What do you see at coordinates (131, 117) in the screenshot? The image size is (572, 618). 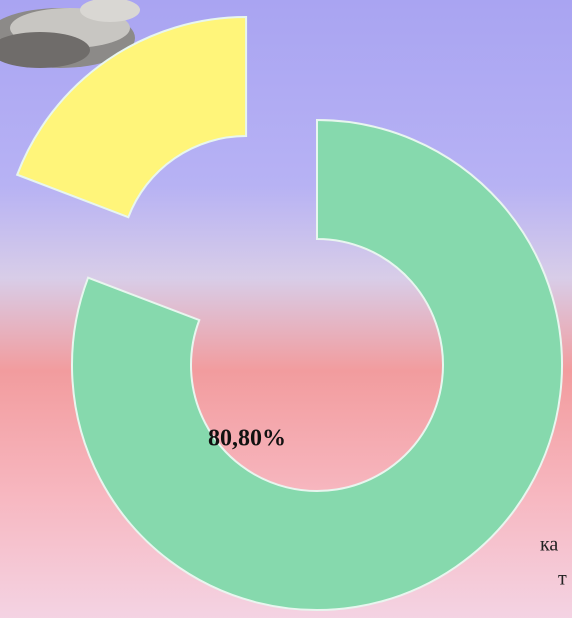 I see `donut-segment` at bounding box center [131, 117].